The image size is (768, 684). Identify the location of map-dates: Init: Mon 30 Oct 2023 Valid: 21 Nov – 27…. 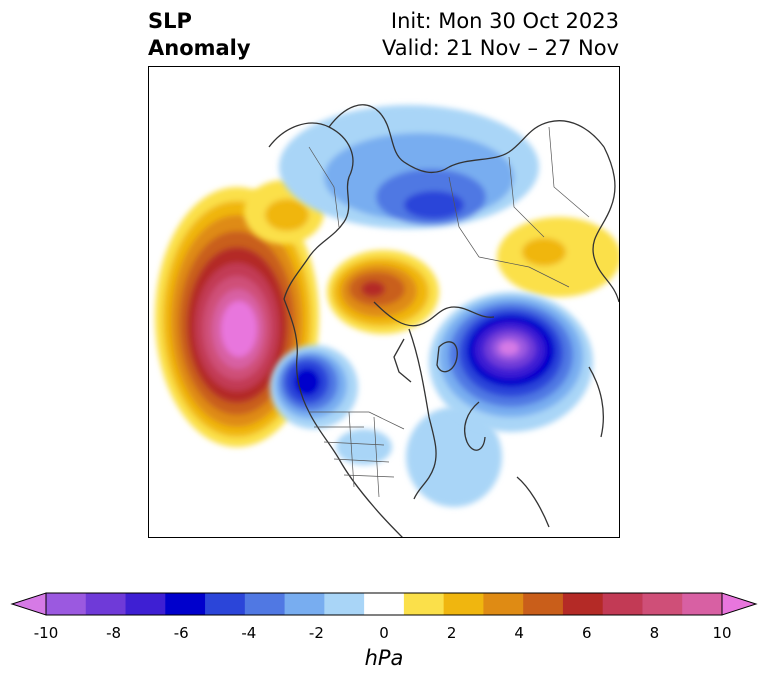
(500, 35).